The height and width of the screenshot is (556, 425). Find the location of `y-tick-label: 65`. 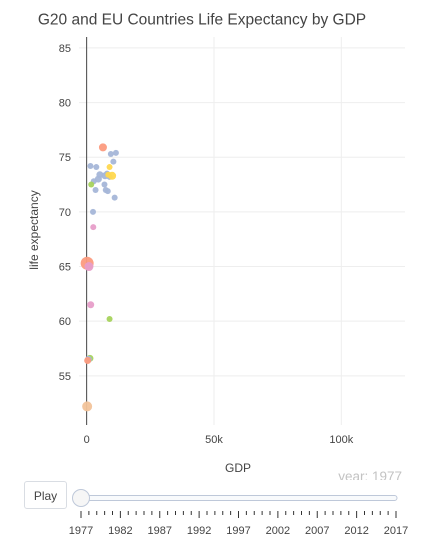

y-tick-label: 65 is located at coordinates (65, 268).